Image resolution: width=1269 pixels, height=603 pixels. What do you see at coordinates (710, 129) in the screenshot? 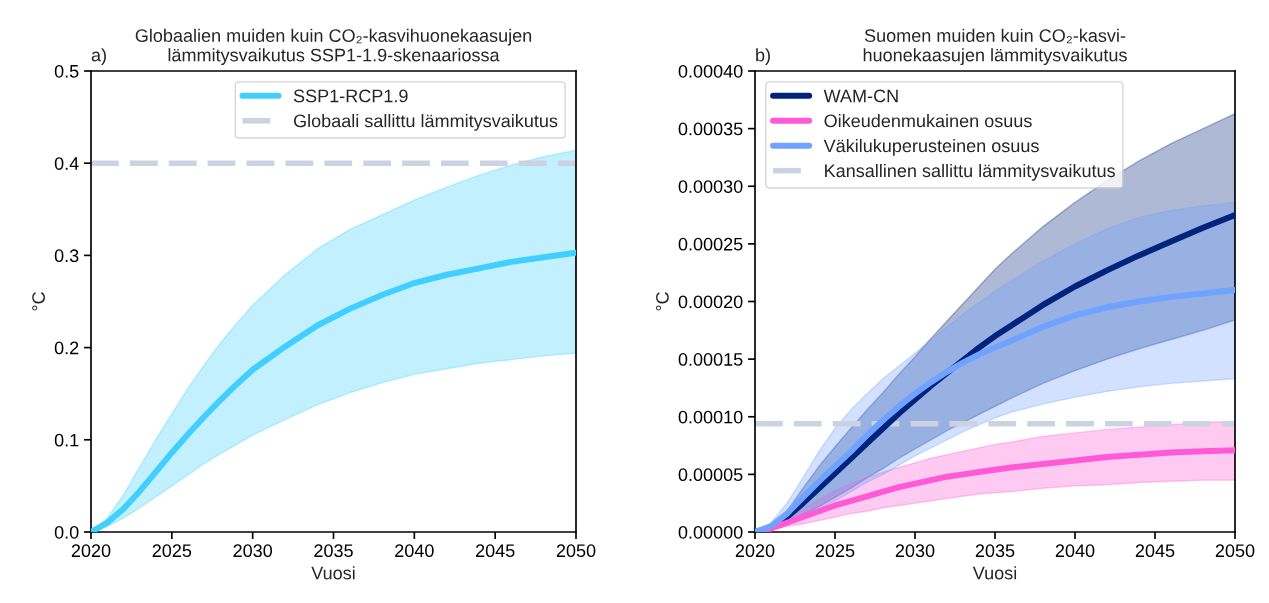
I see `y-tick-label: 0.00035` at bounding box center [710, 129].